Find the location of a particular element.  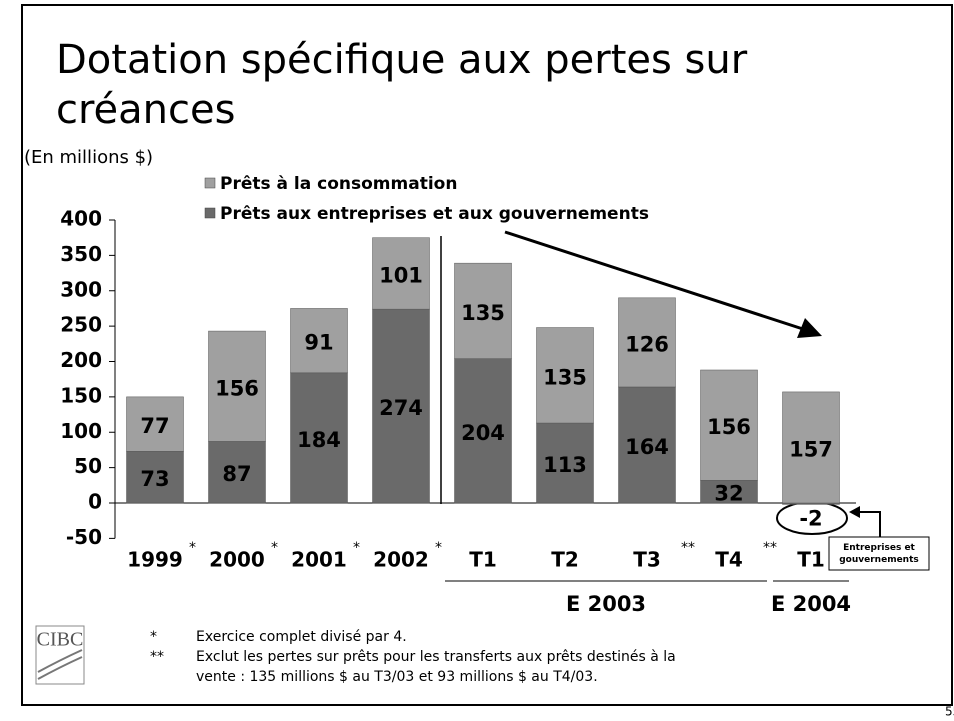

y-tick-label: 0 is located at coordinates (95, 502).